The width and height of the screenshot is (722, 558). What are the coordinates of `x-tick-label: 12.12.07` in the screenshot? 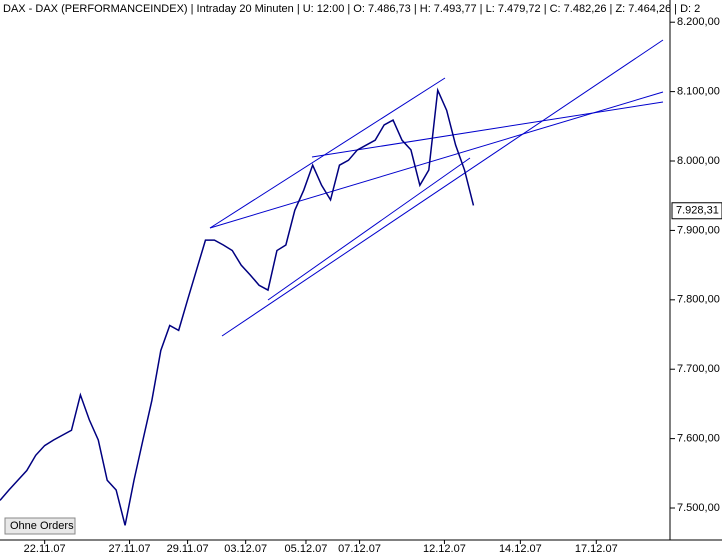 It's located at (444, 549).